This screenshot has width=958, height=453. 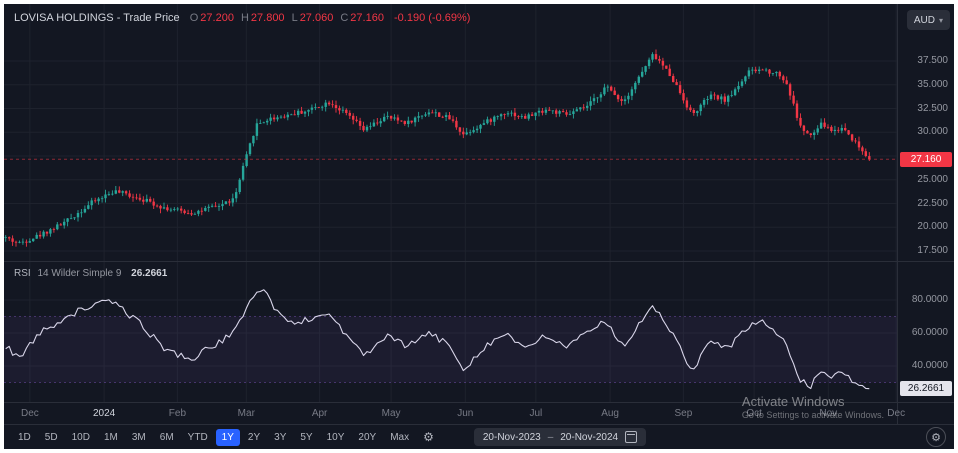 I want to click on ohlc-value: 27.800, so click(x=267, y=18).